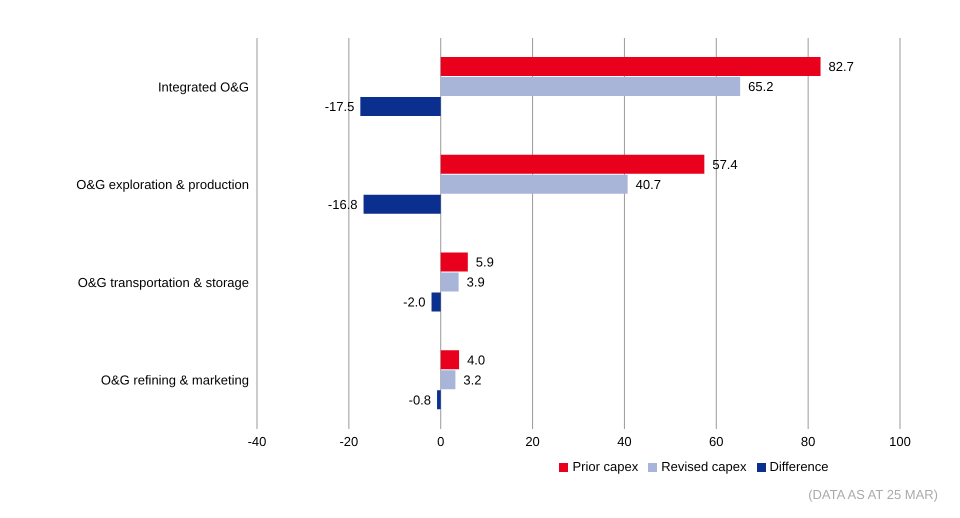  I want to click on data-label: 82.7, so click(841, 66).